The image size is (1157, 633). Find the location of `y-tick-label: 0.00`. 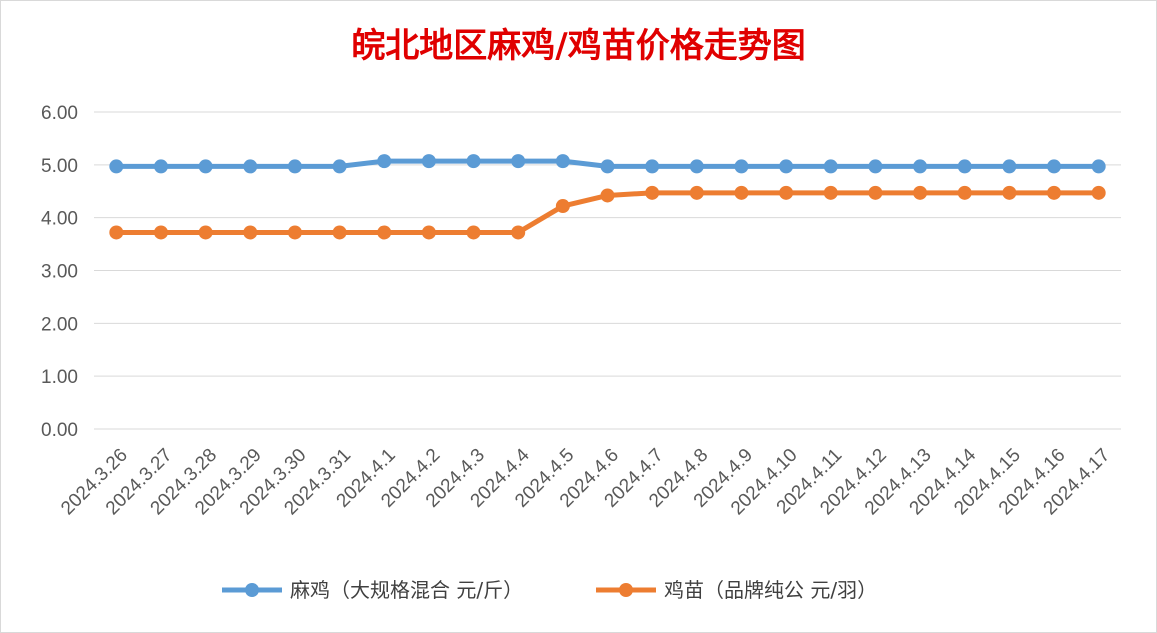

y-tick-label: 0.00 is located at coordinates (59, 430).